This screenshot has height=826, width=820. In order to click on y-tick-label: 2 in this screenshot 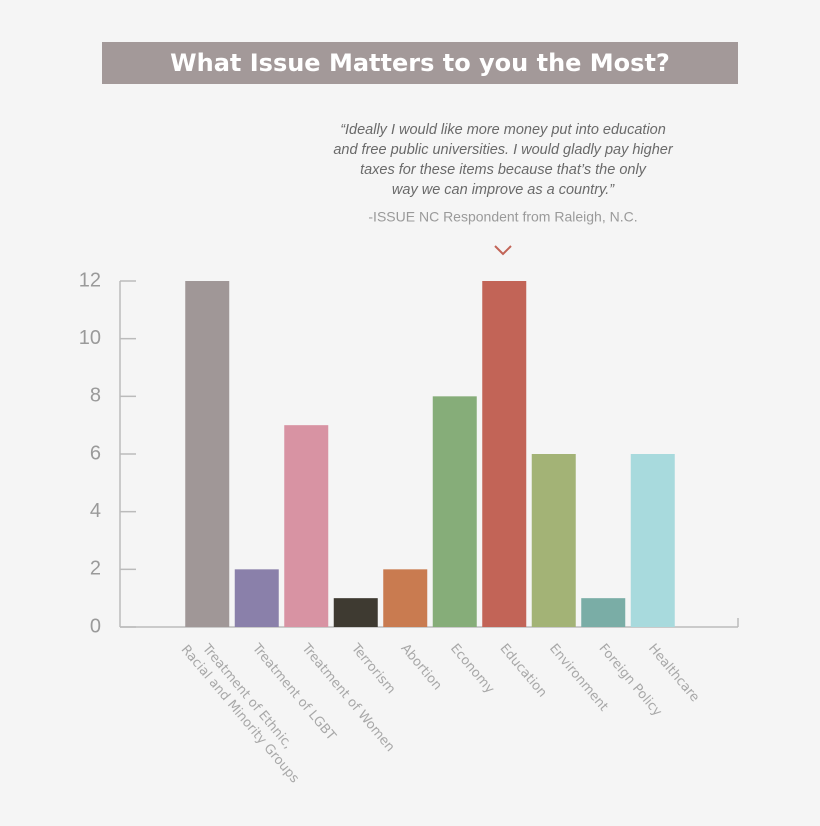, I will do `click(95, 569)`.